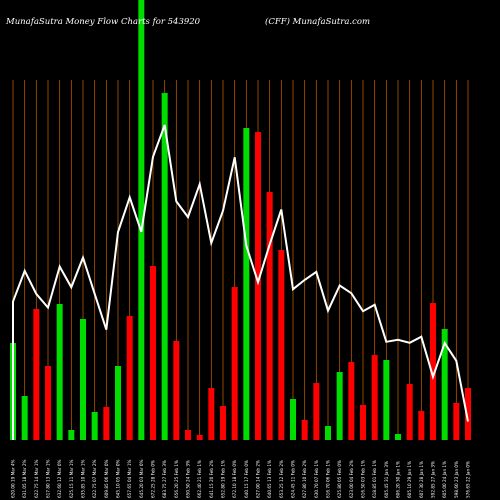 The image size is (500, 500). Describe the element at coordinates (433, 479) in the screenshot. I see `x-tick-label: 592.85 27 Jan 3%` at that location.